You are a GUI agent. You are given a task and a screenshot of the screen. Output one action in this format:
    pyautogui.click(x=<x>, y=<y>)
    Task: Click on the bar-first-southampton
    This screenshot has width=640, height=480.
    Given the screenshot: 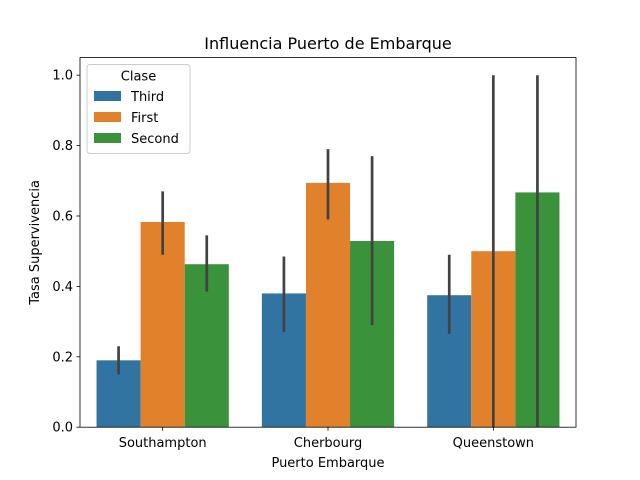 What is the action you would take?
    pyautogui.click(x=162, y=324)
    